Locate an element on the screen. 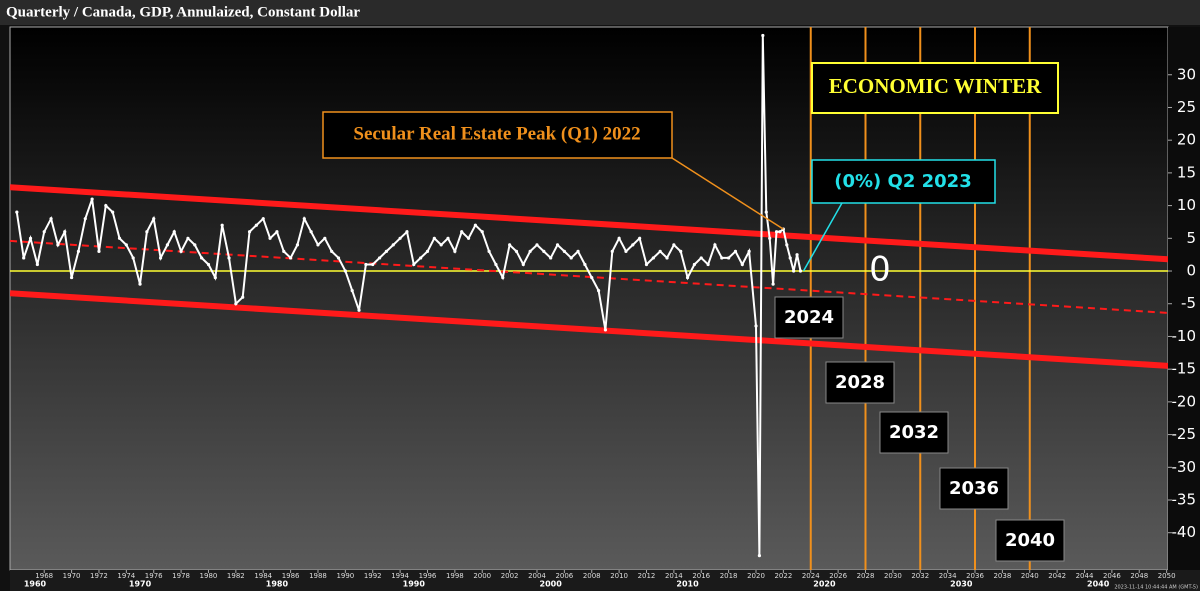  decade-label: 1970 is located at coordinates (140, 584).